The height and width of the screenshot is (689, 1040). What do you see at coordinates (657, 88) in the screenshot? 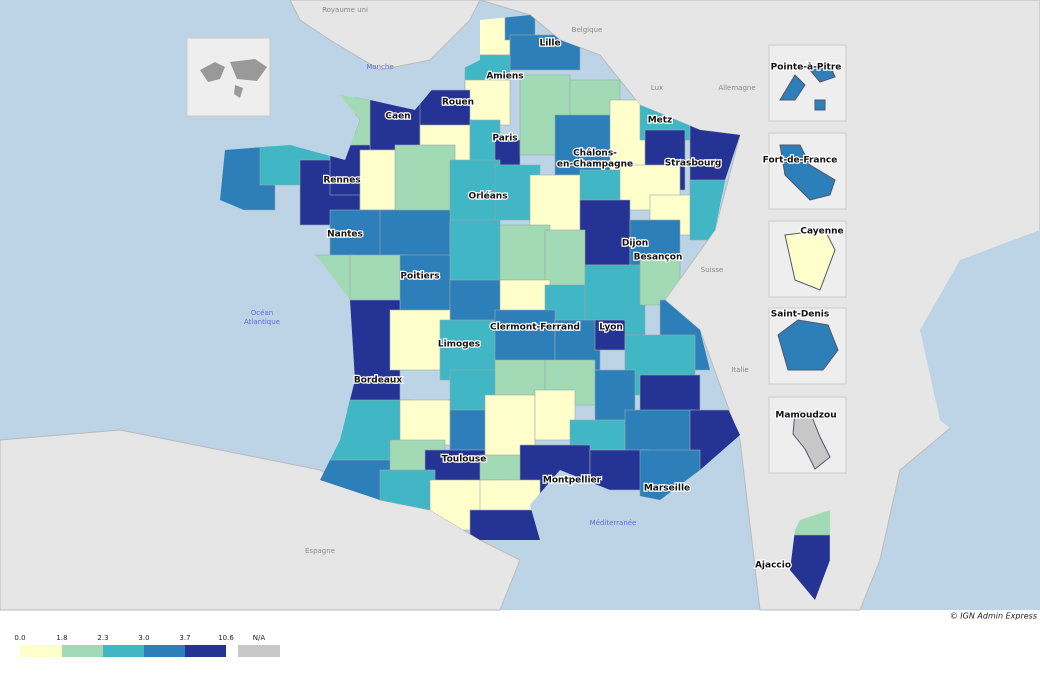
I see `country-label: Lux` at bounding box center [657, 88].